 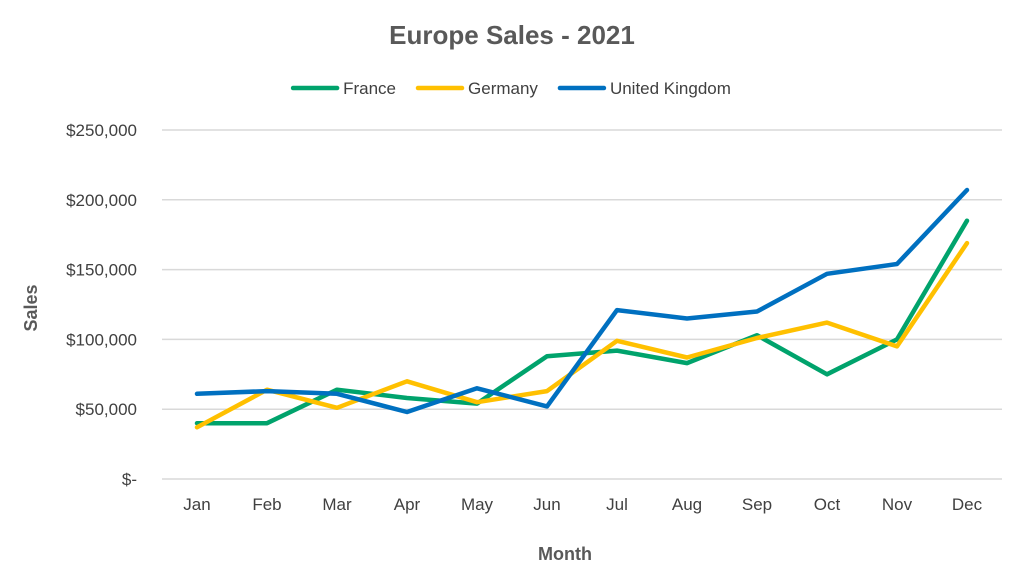 I want to click on legend-label-france: France, so click(x=369, y=88).